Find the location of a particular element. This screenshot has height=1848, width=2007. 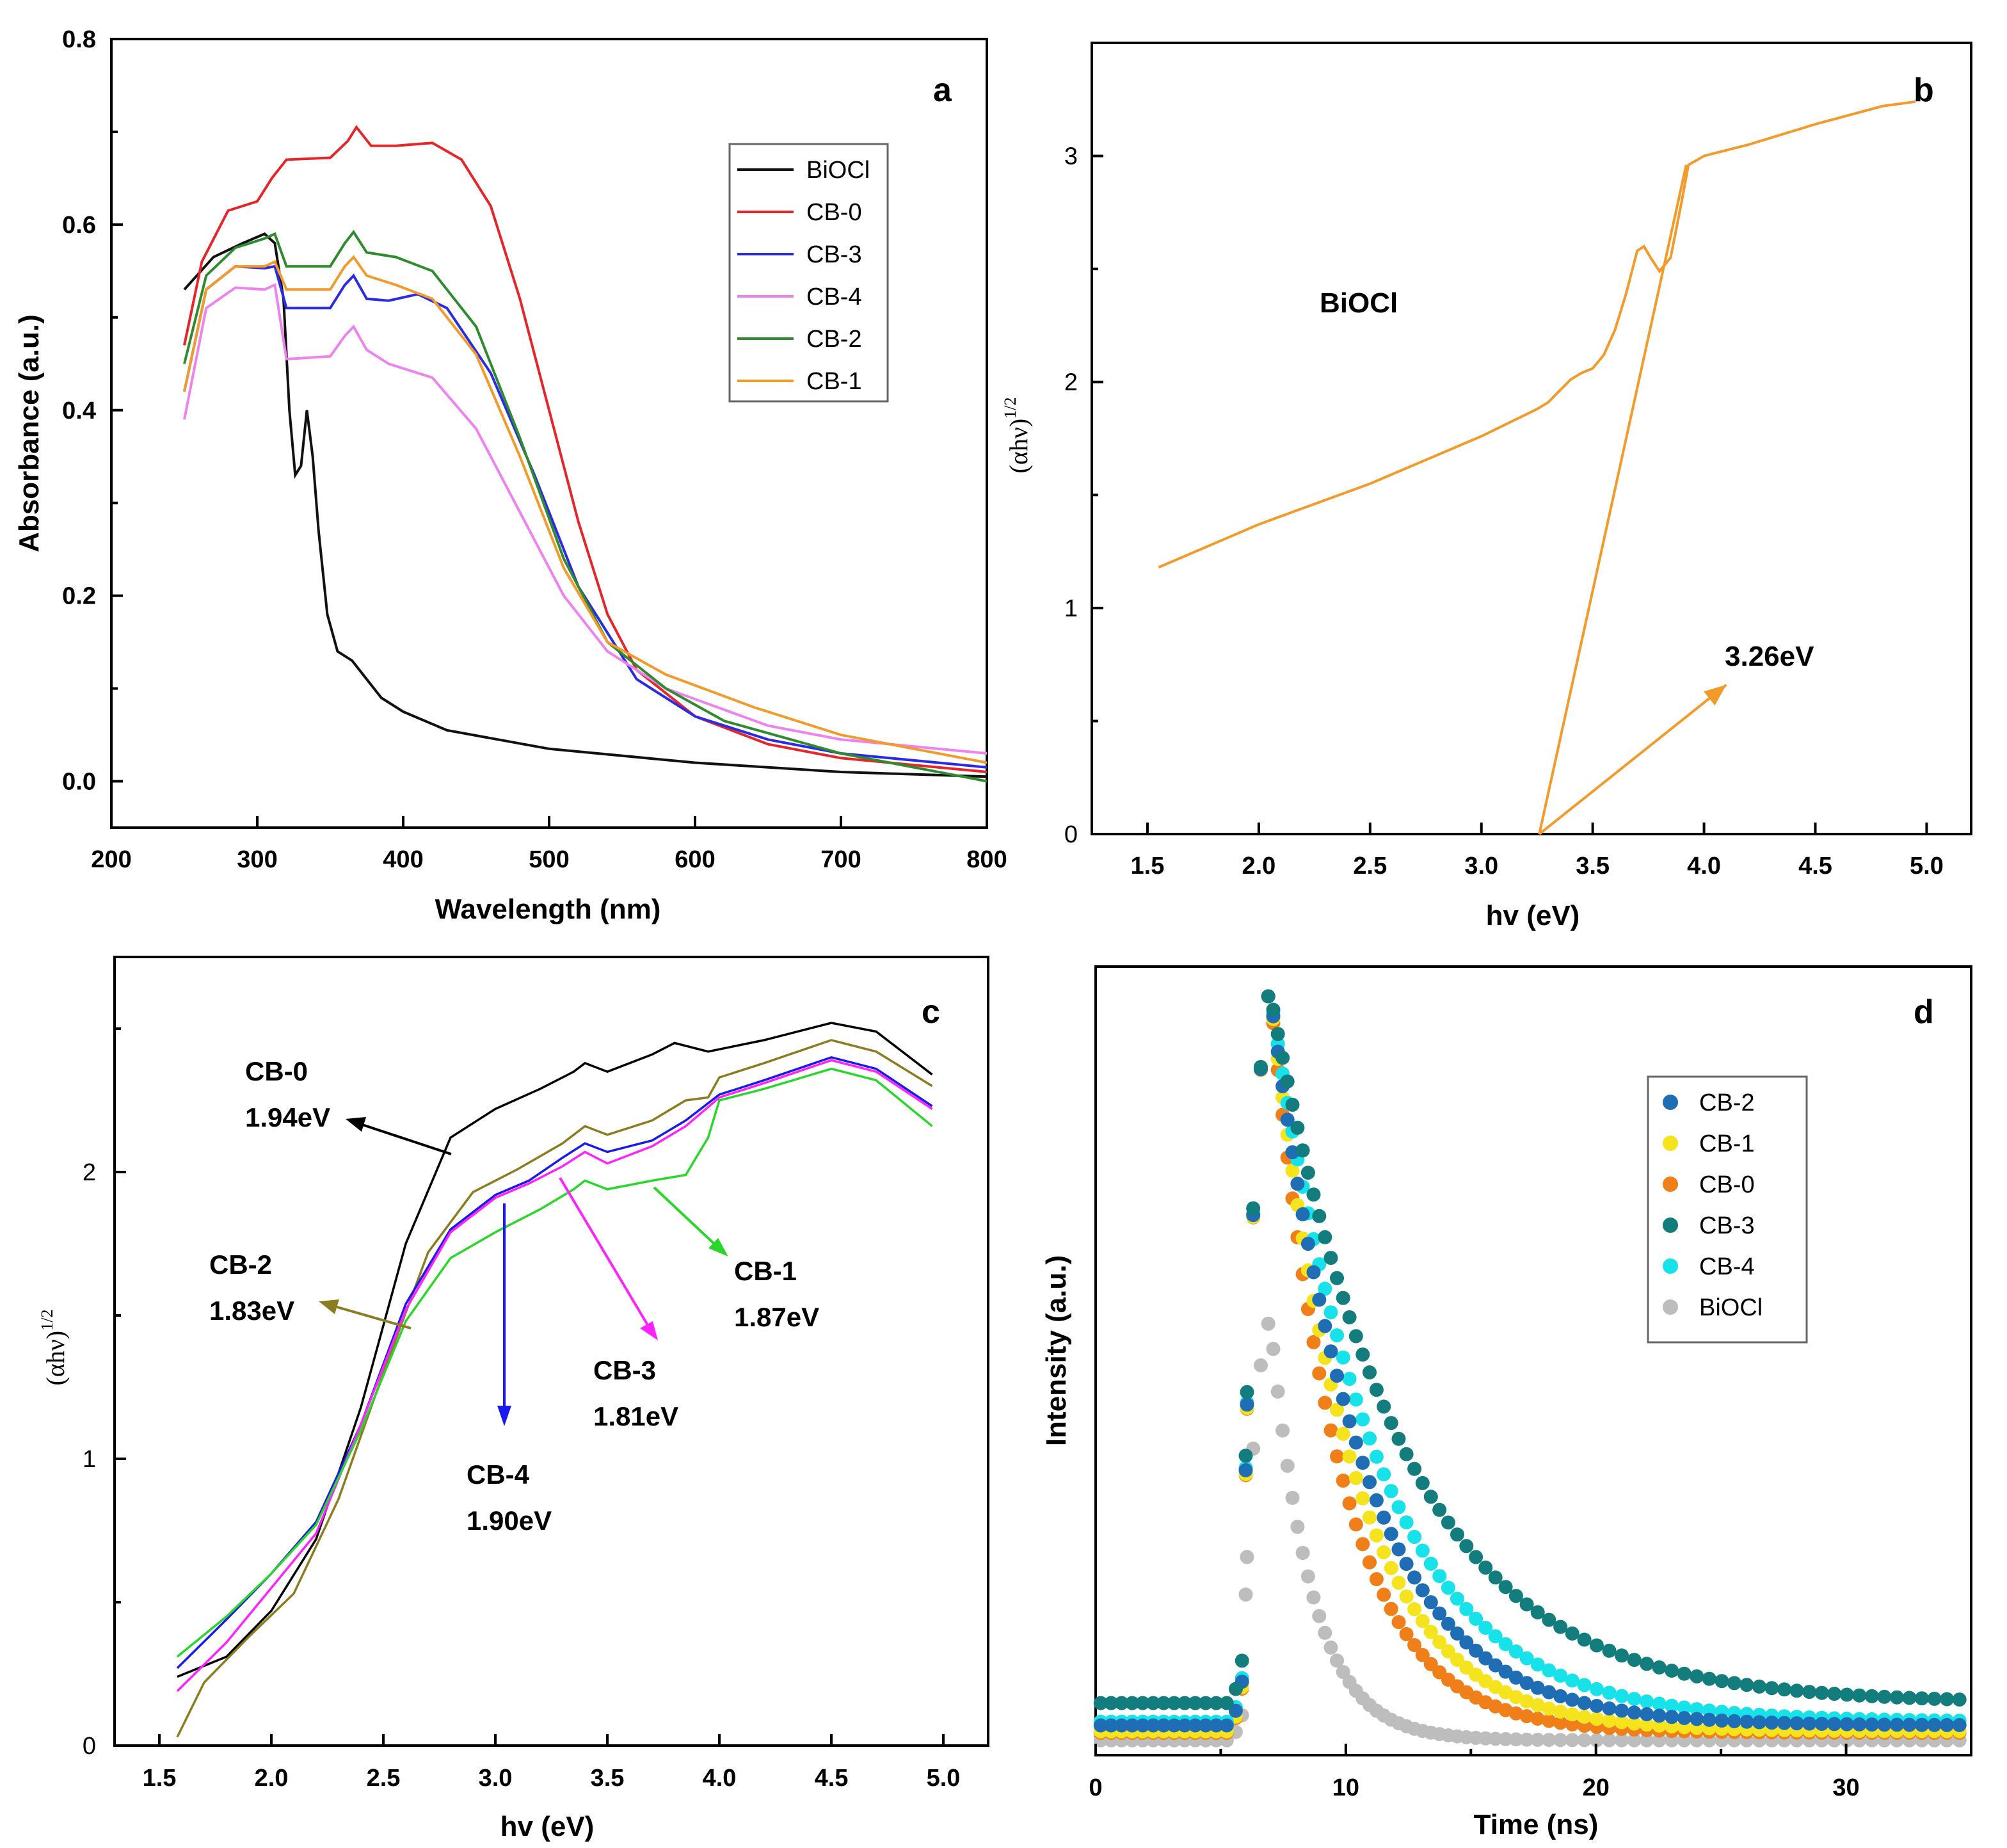

x-tick-label: 4.5 is located at coordinates (1815, 866).